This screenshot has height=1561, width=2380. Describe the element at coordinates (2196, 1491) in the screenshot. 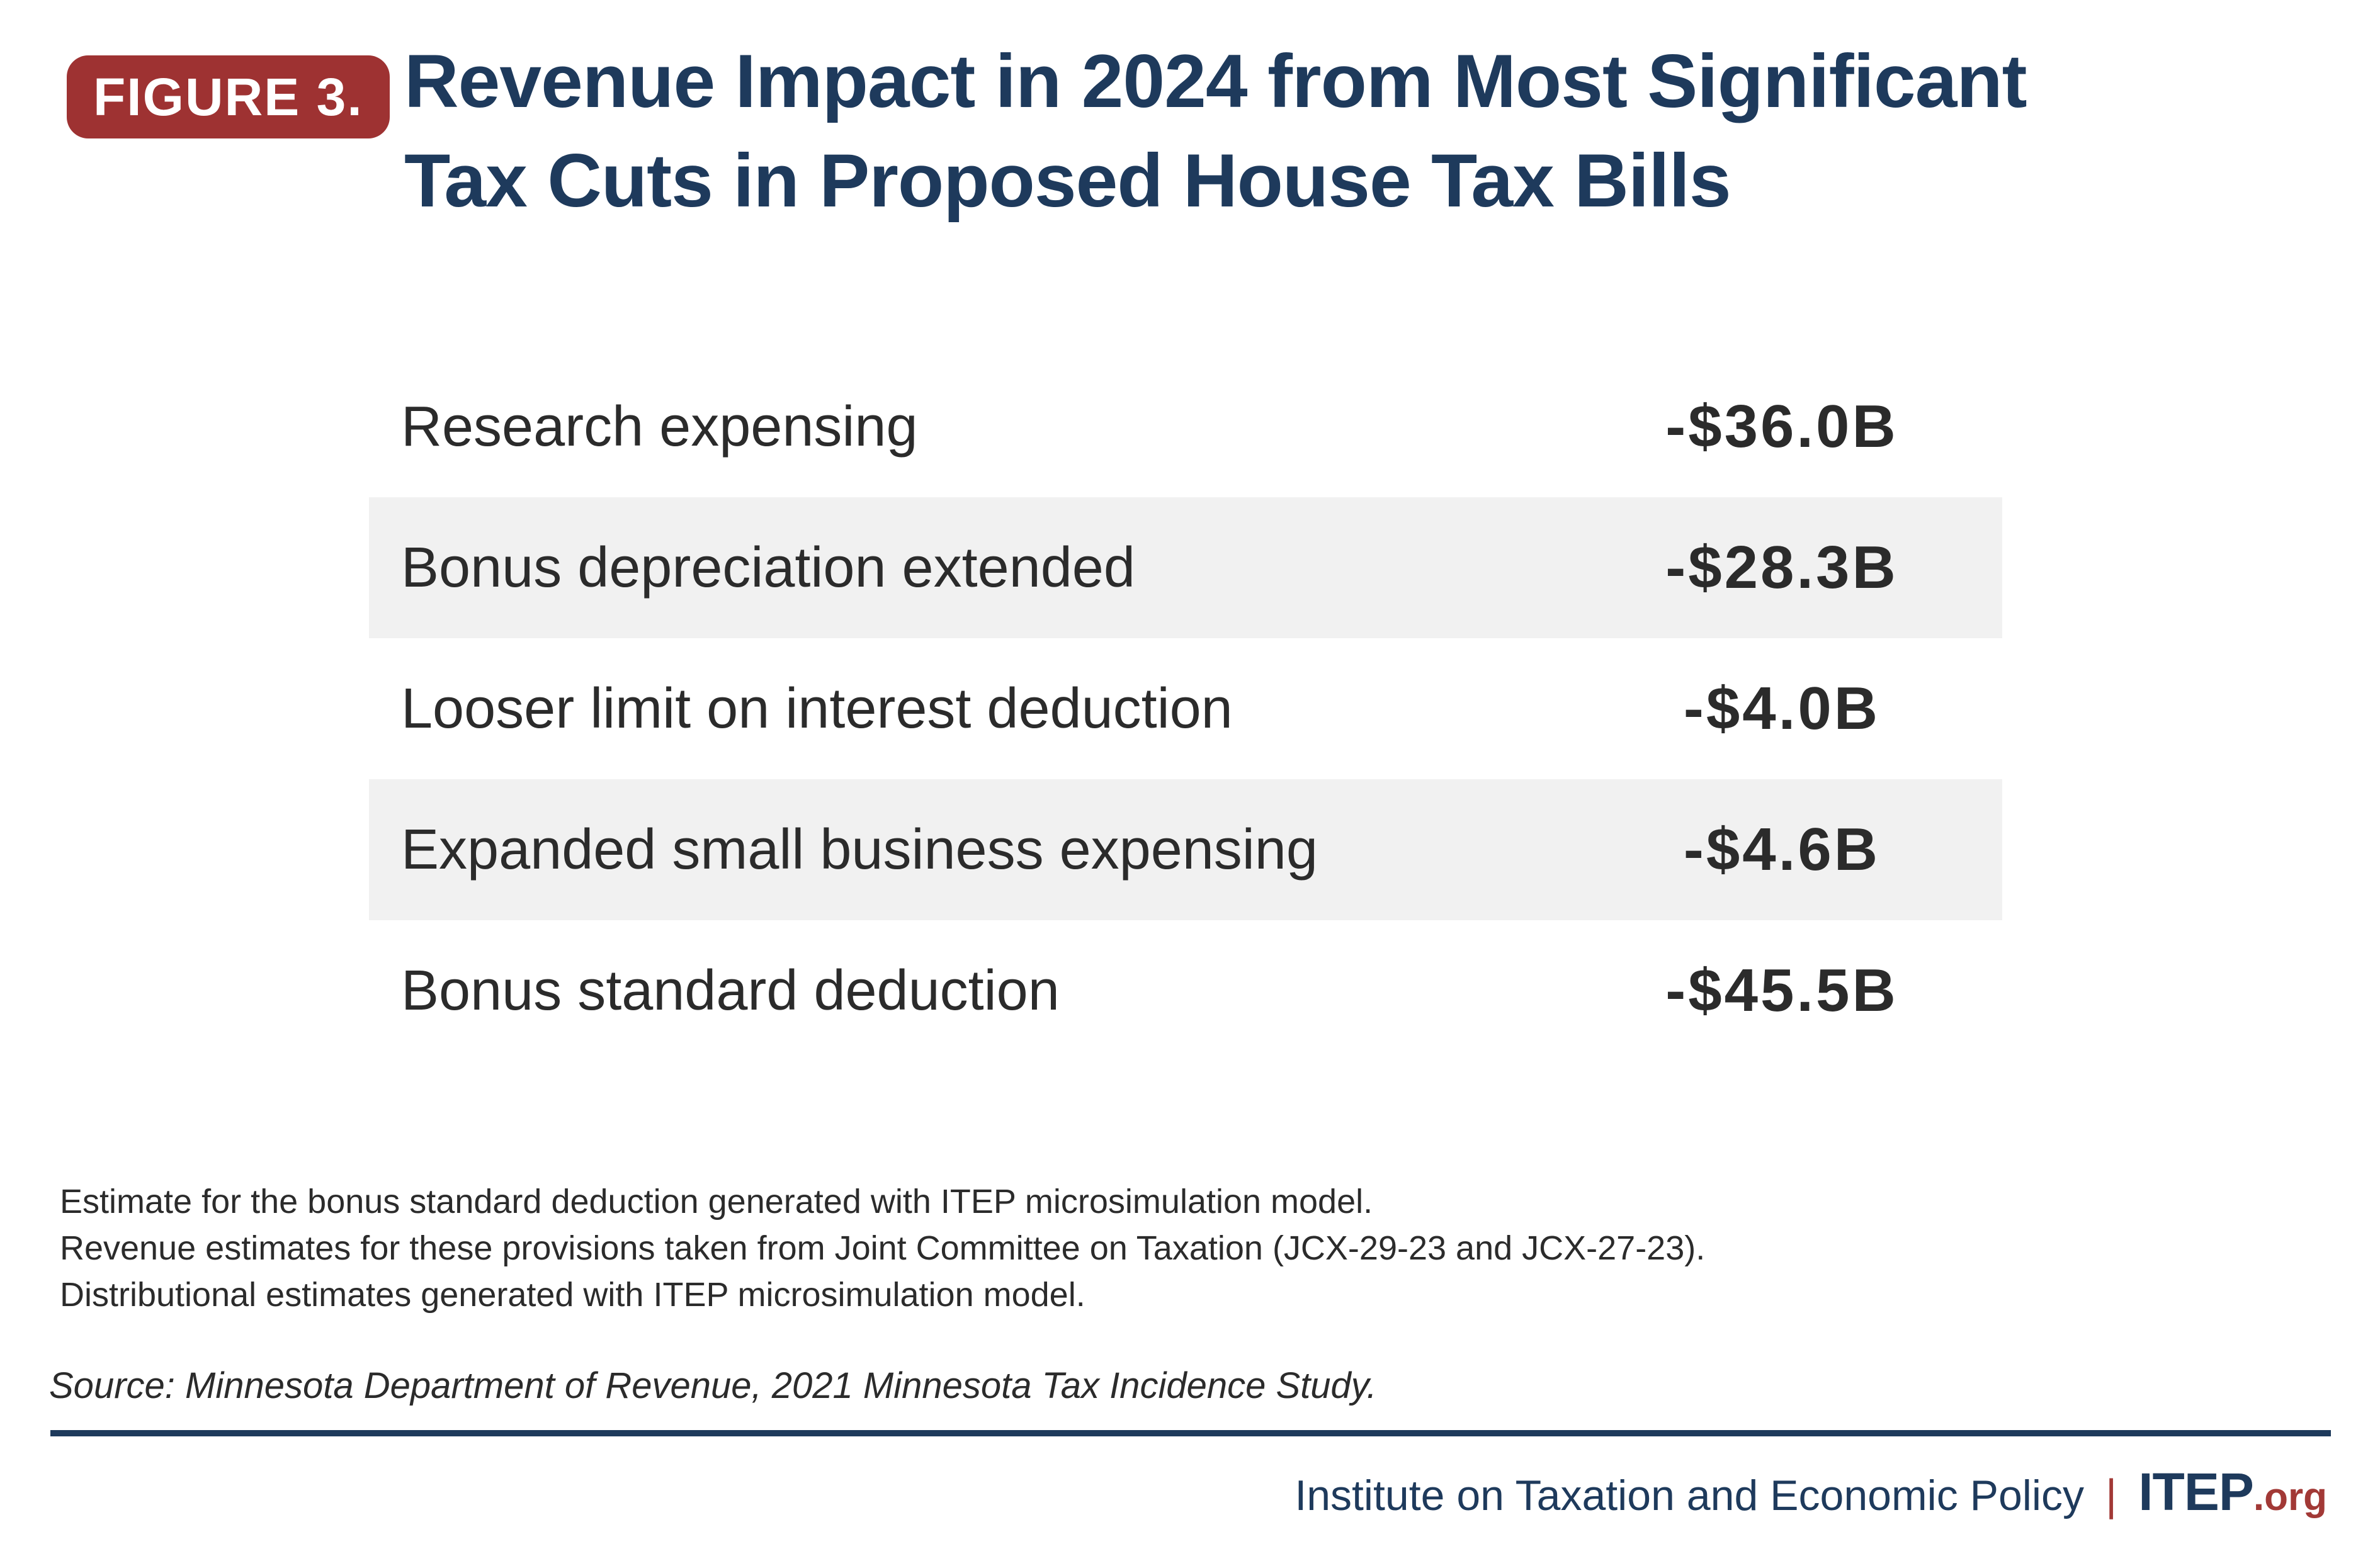

I see `footer-brand-itep: ITEP` at that location.